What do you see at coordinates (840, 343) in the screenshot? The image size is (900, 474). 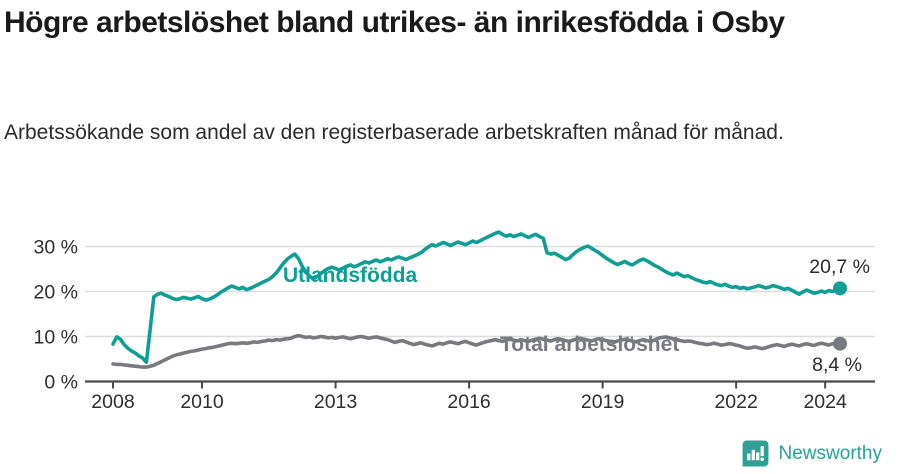 I see `series-end-dot-total-arbetsloshet` at bounding box center [840, 343].